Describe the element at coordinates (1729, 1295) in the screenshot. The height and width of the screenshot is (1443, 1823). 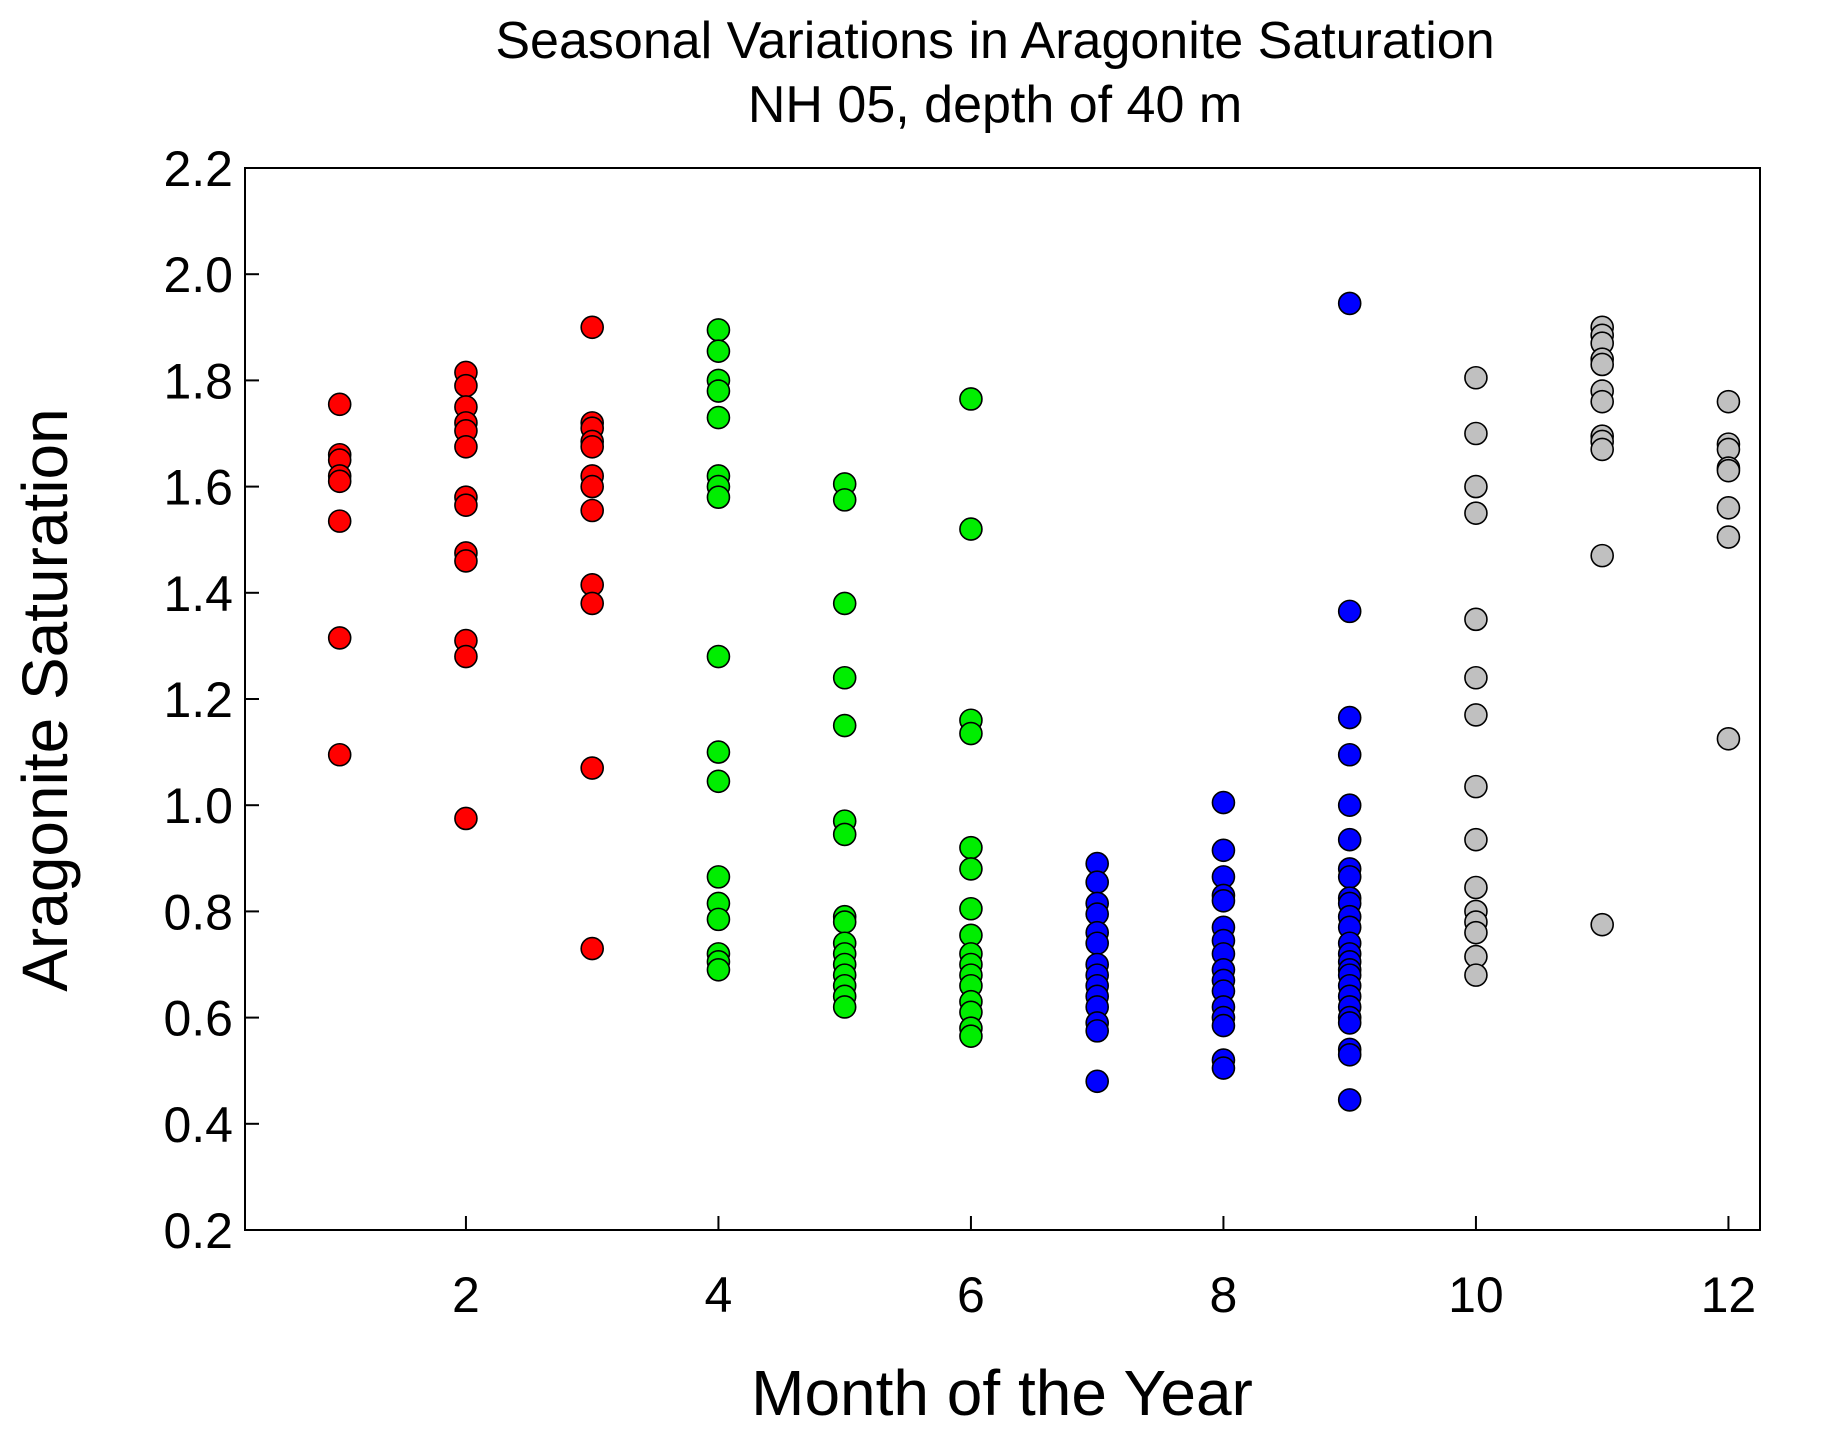
I see `x-tick-label: 12` at that location.